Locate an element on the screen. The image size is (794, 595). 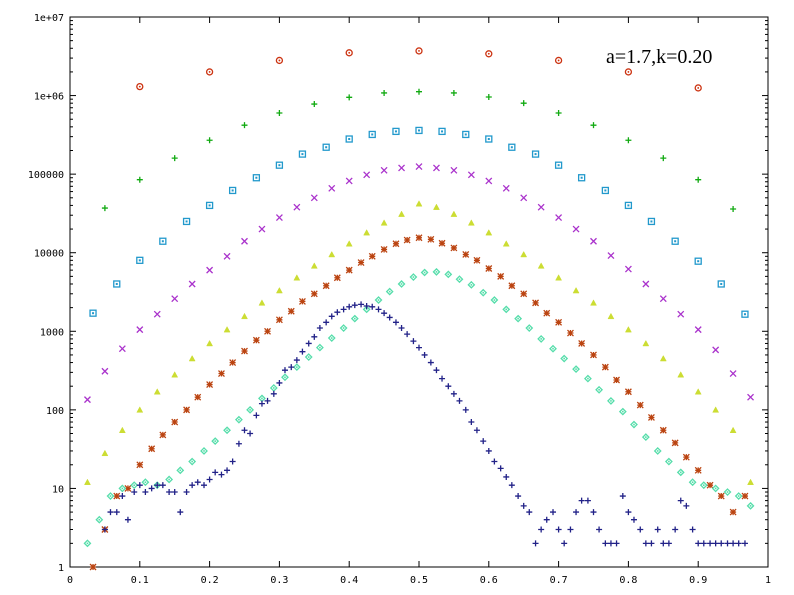
y-tick-label: 1 is located at coordinates (61, 568).